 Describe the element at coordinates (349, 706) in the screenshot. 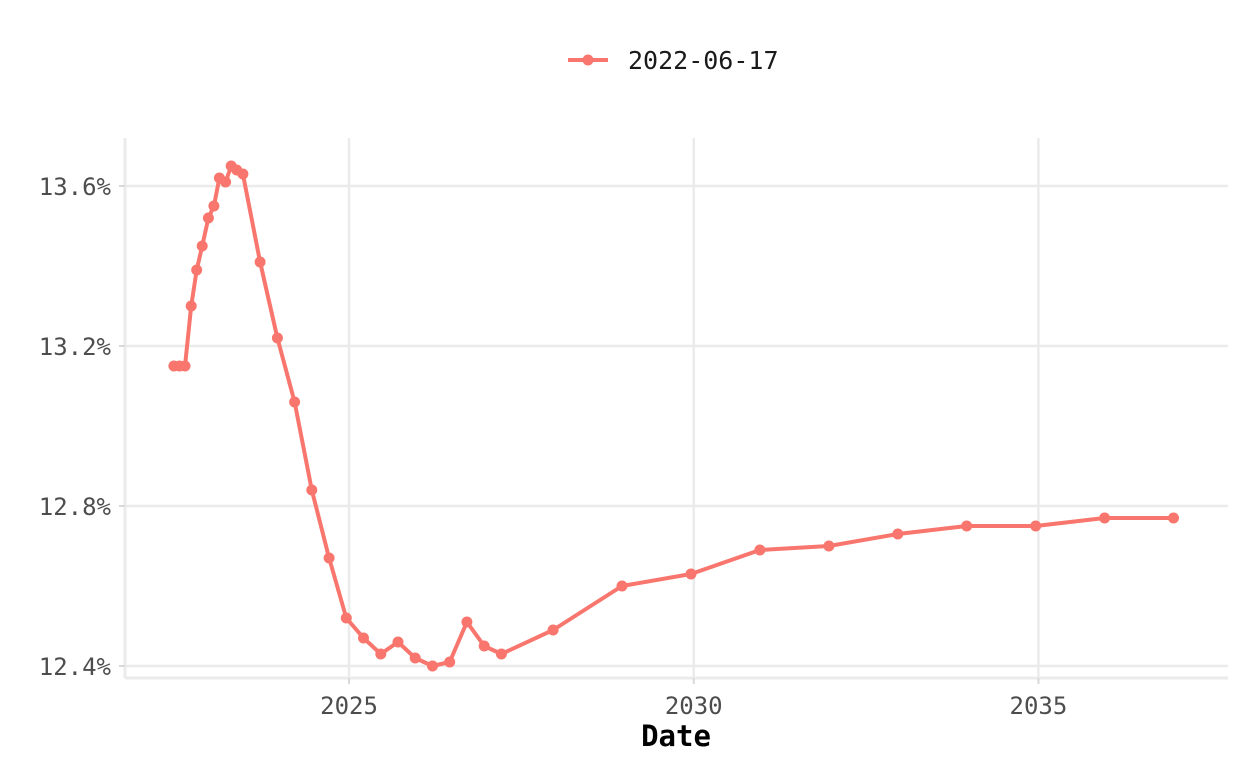

I see `x-tick-label-0: 2025` at that location.